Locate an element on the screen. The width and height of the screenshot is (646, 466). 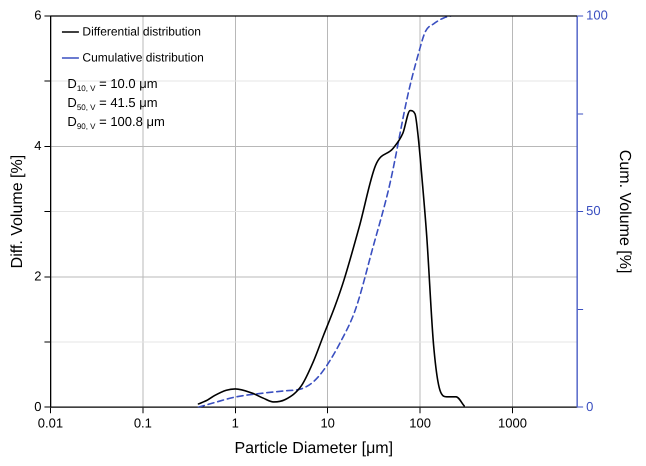
x-tick-label: 1 is located at coordinates (235, 423).